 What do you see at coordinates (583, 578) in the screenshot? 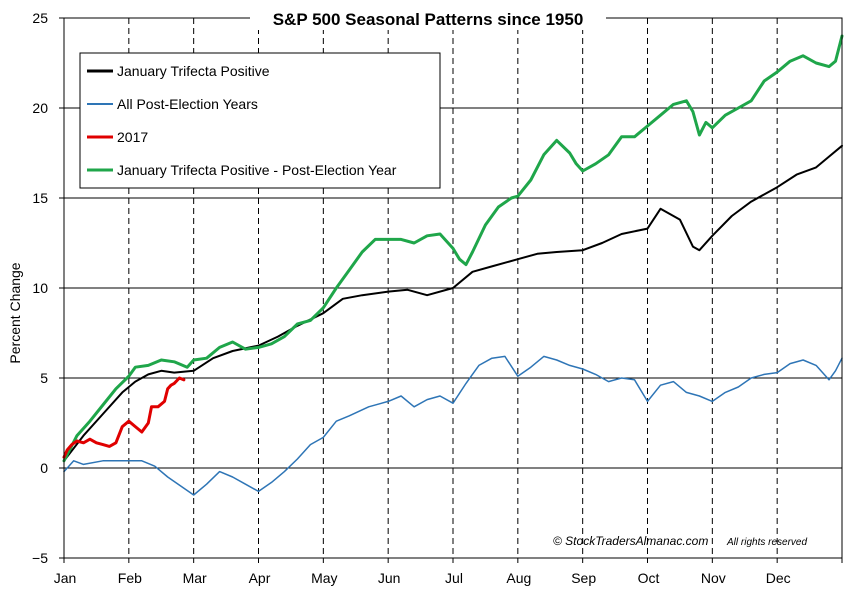
I see `x-tick-label: Sep` at bounding box center [583, 578].